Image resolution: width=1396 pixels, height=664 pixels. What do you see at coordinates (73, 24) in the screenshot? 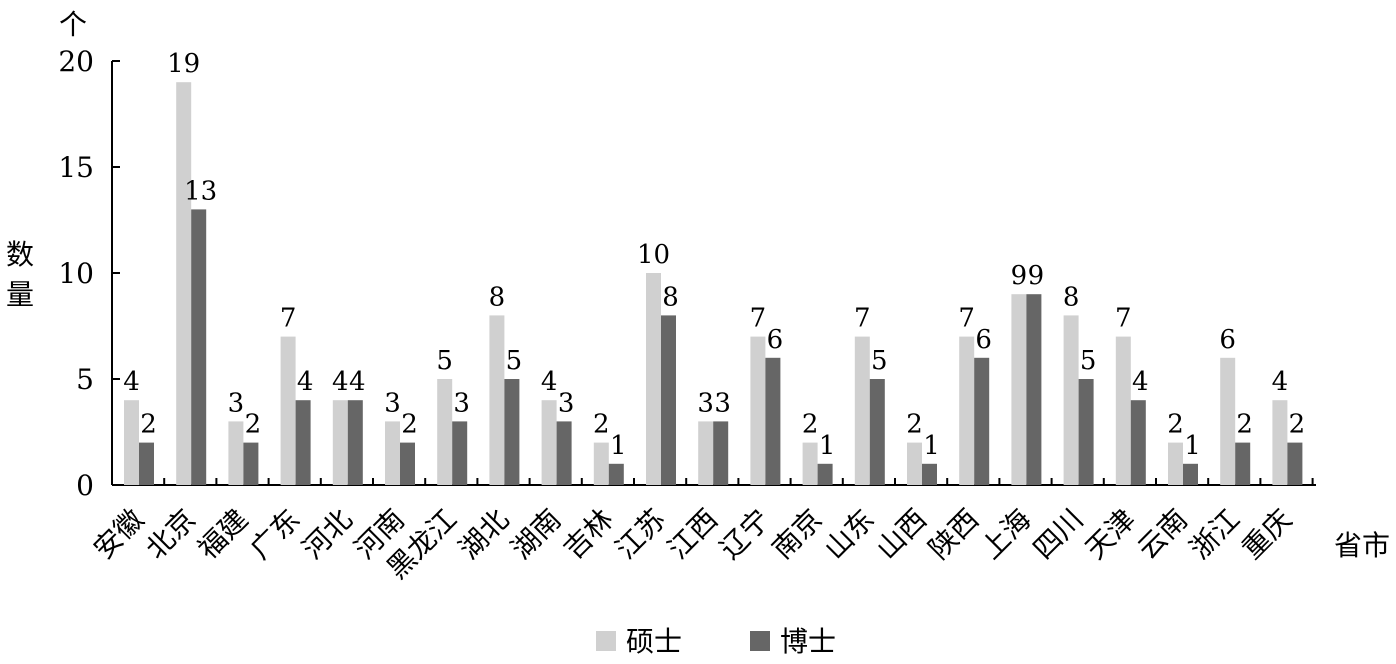
I see `y-unit-label: 个` at bounding box center [73, 24].